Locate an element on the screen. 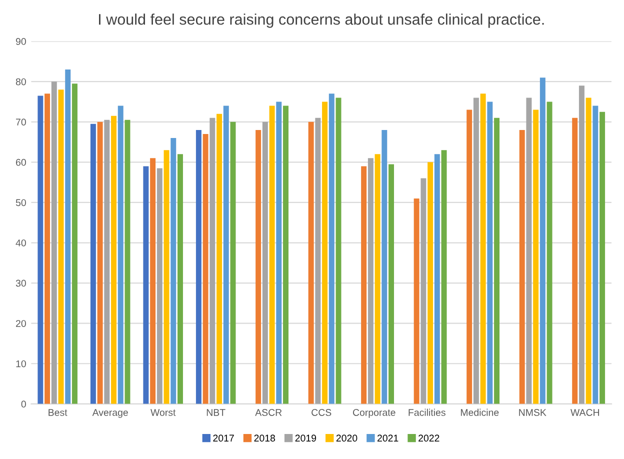 The height and width of the screenshot is (459, 624). y-tick-label: 0 is located at coordinates (23, 404).